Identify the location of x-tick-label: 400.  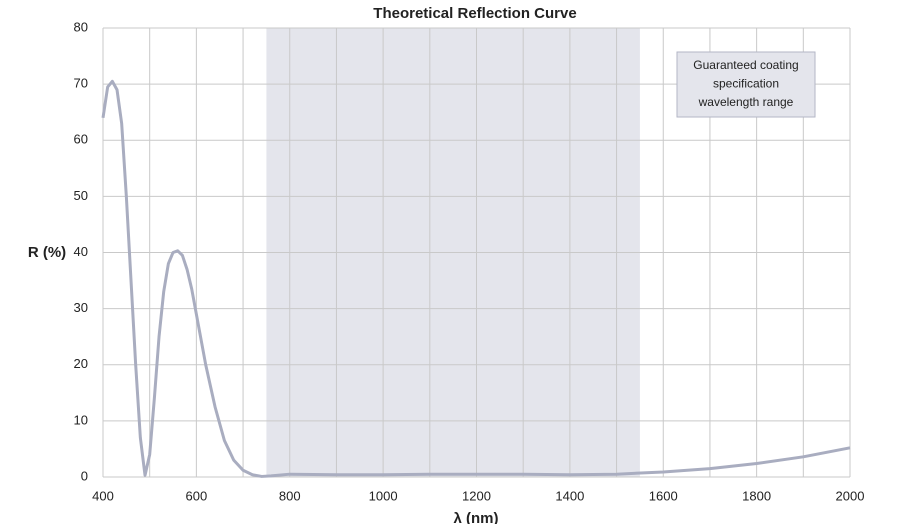
(103, 495).